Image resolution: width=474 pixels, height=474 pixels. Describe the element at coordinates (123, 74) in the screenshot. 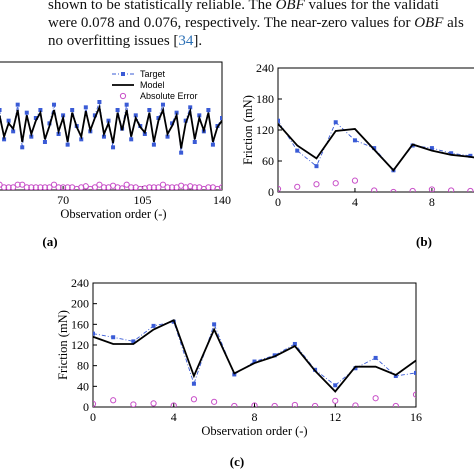

I see `legend-target-marker` at that location.